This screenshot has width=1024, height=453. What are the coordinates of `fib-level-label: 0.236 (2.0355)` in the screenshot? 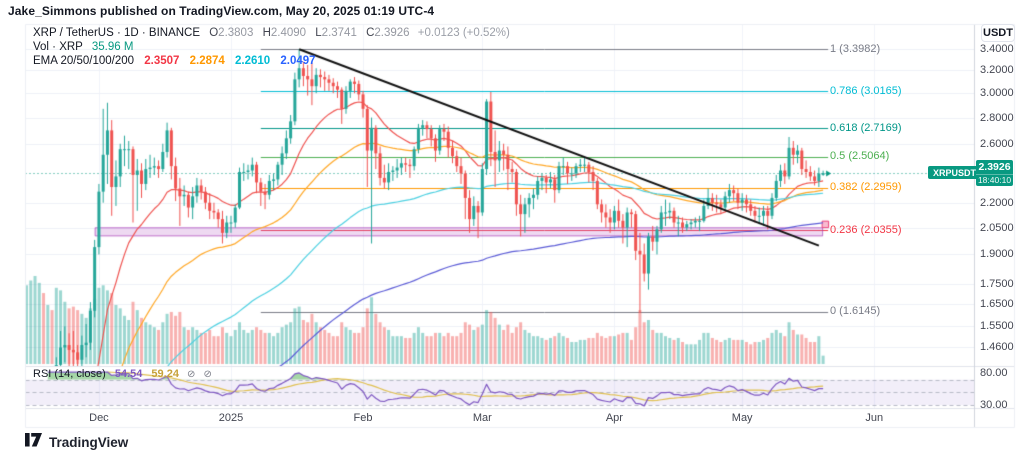 It's located at (866, 229).